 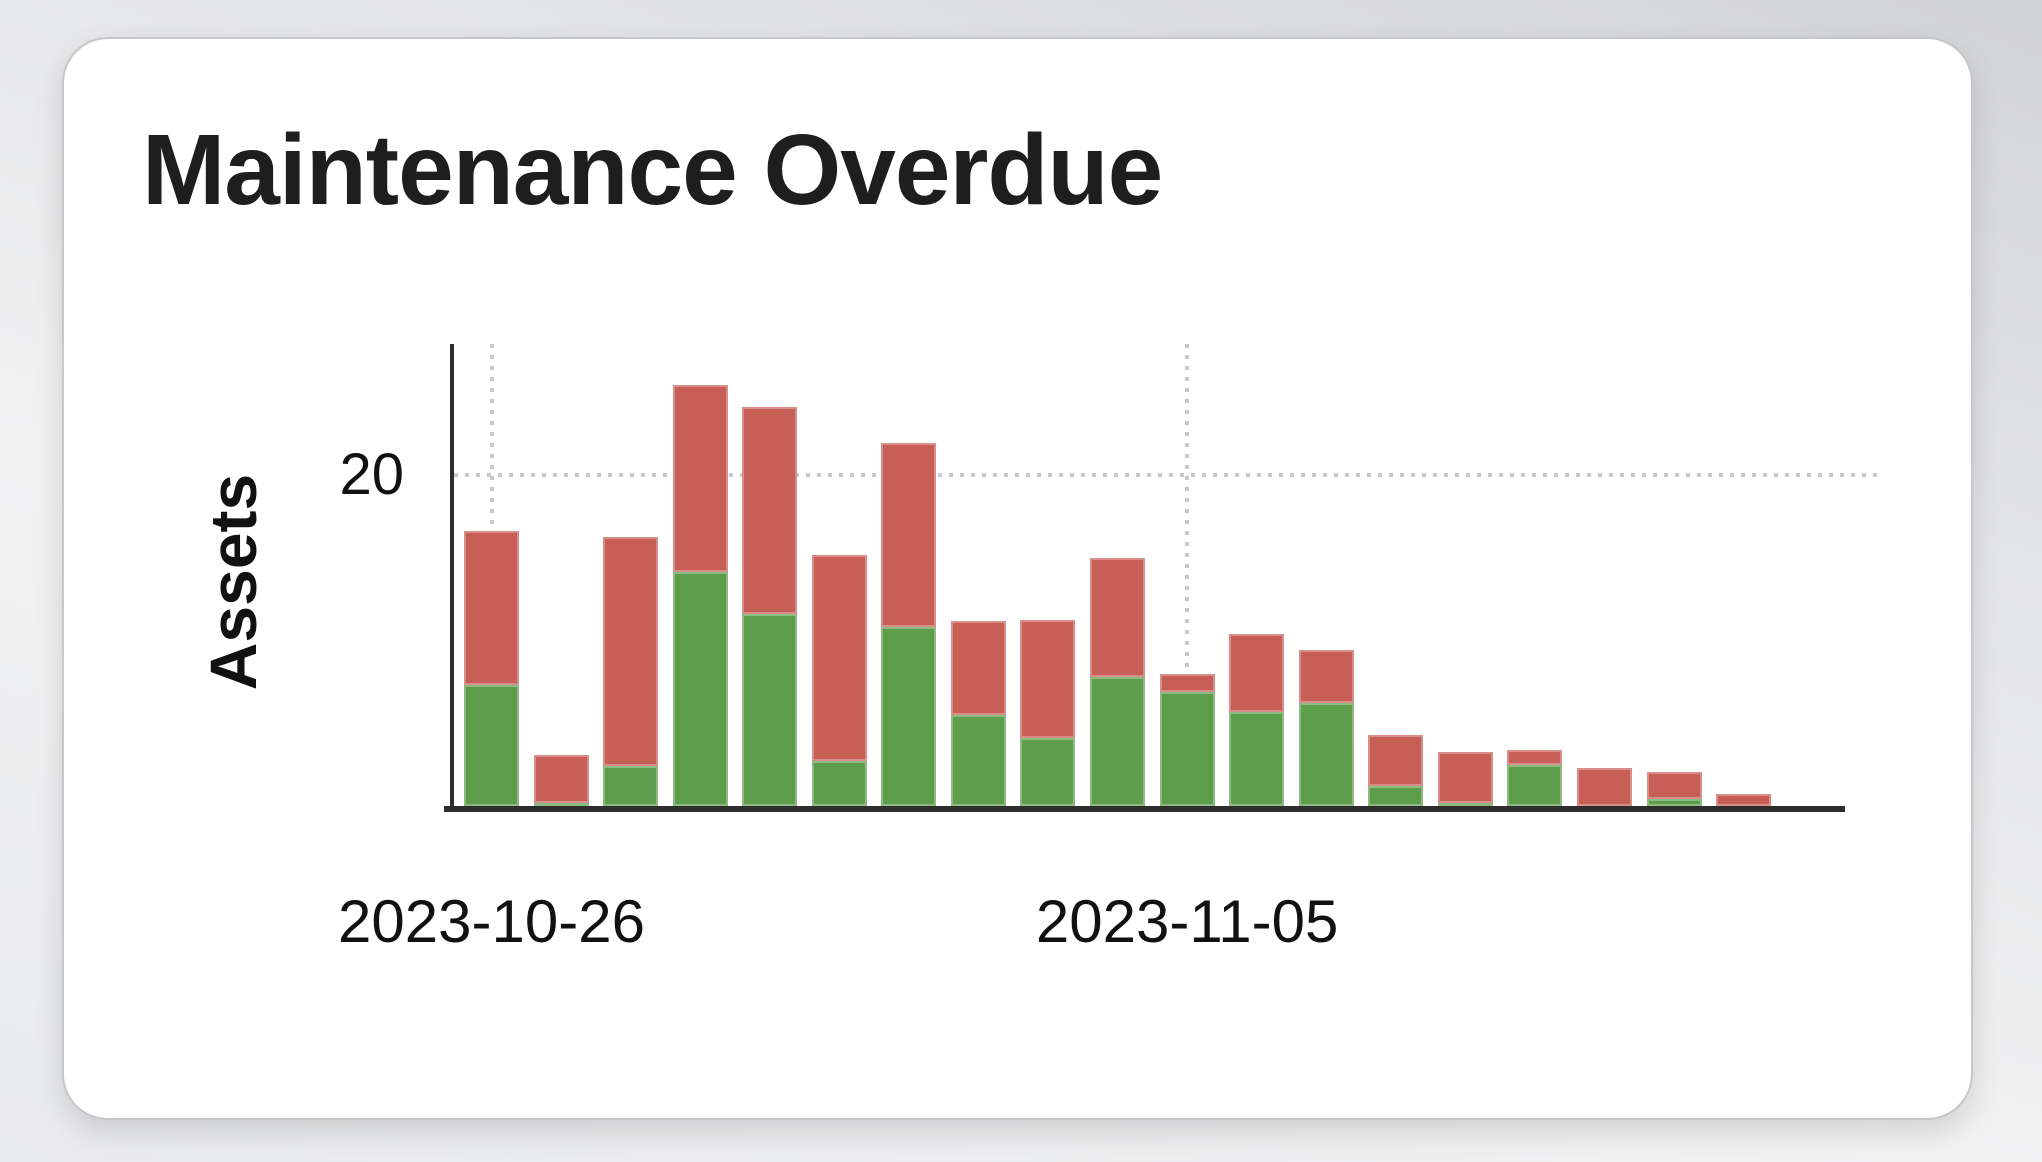 What do you see at coordinates (1144, 809) in the screenshot?
I see `x-axis-line` at bounding box center [1144, 809].